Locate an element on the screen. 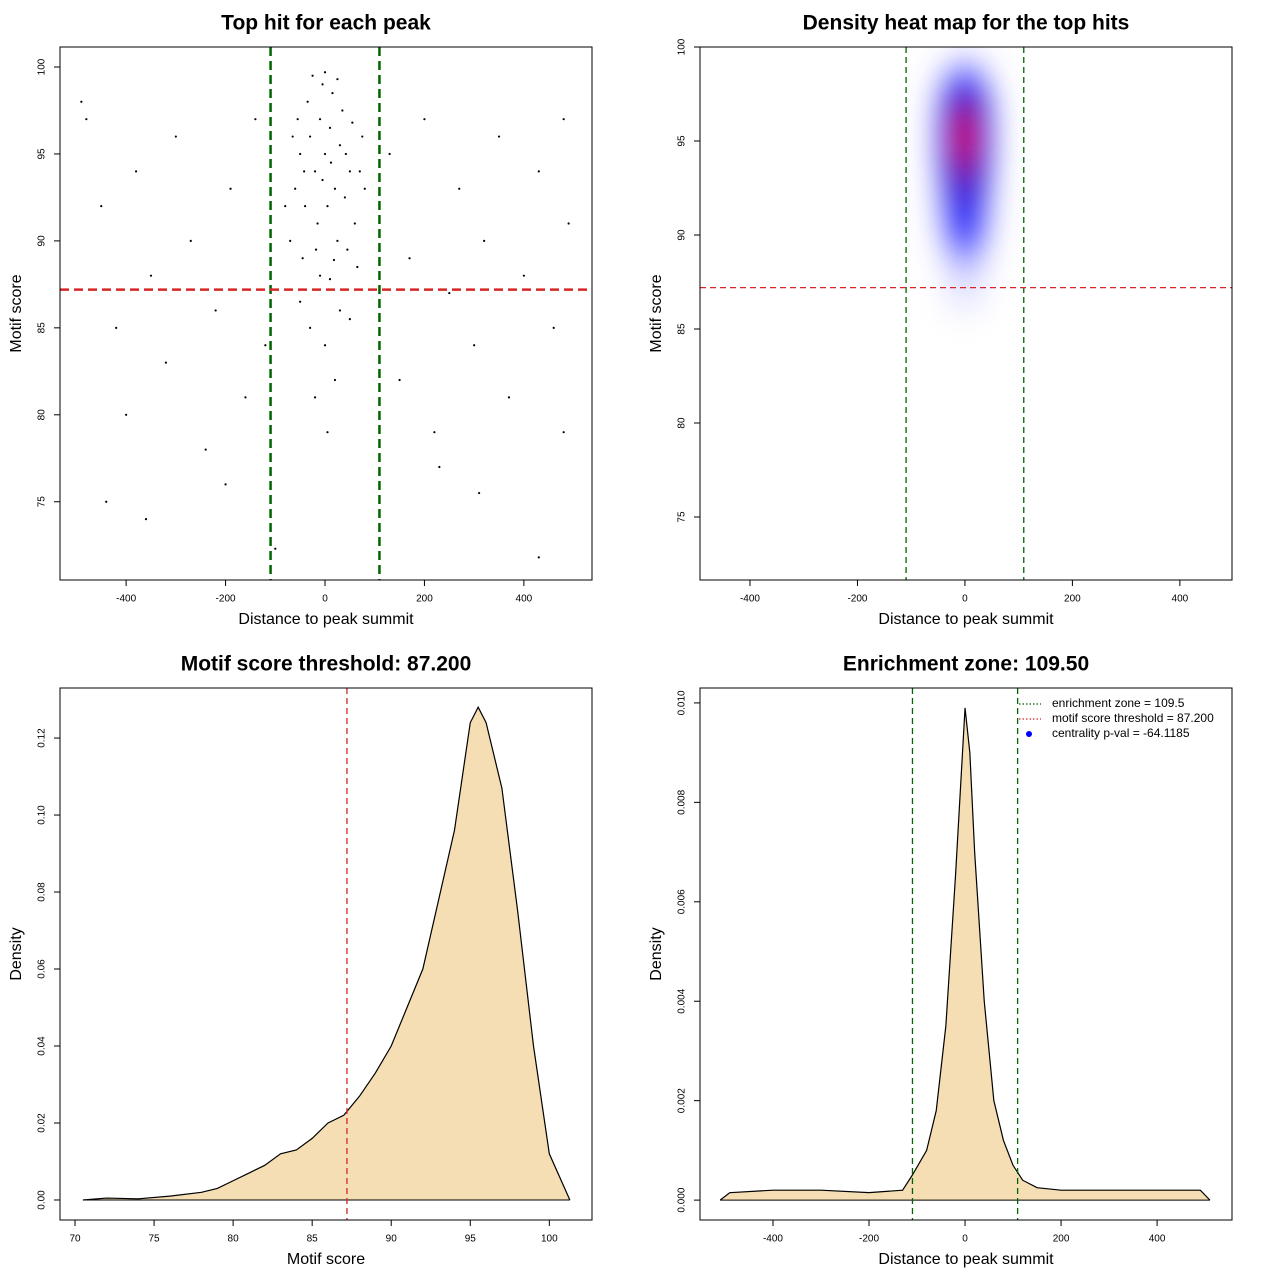 The height and width of the screenshot is (1280, 1280). y-tick-label: 0.00 is located at coordinates (42, 1200).